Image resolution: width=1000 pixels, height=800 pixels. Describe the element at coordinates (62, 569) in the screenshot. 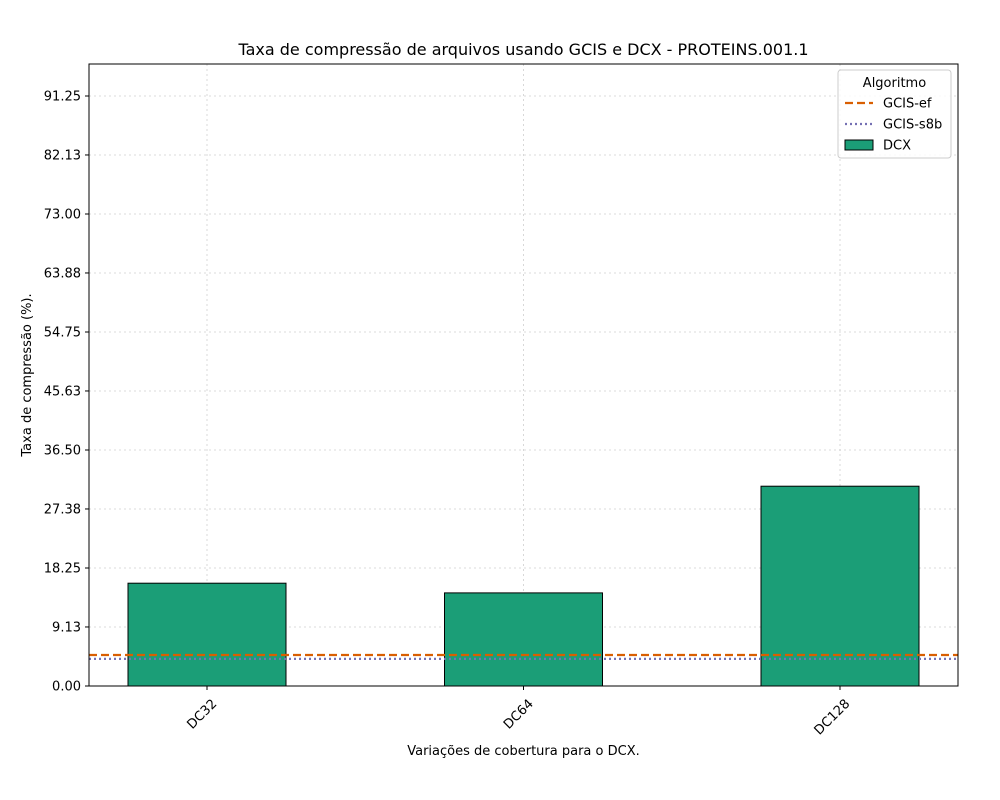

I see `y-tick-label: 18.25` at that location.